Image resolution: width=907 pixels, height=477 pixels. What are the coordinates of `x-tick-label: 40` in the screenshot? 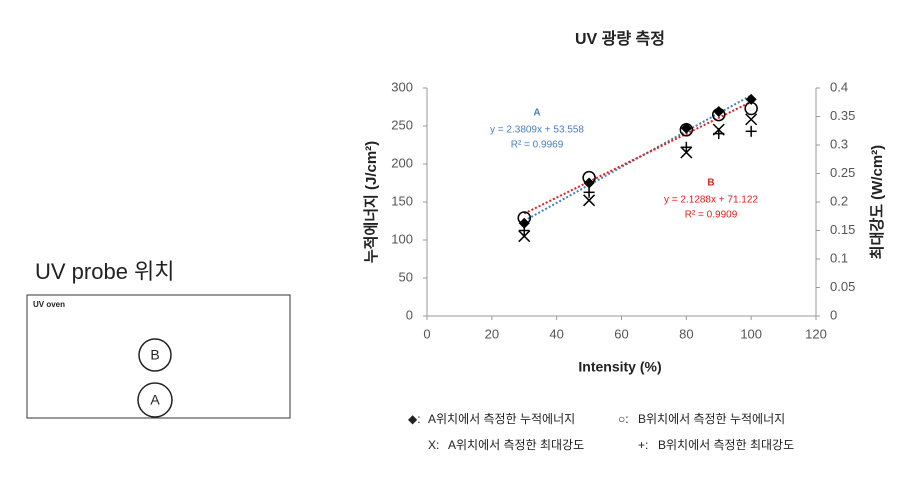 It's located at (556, 333).